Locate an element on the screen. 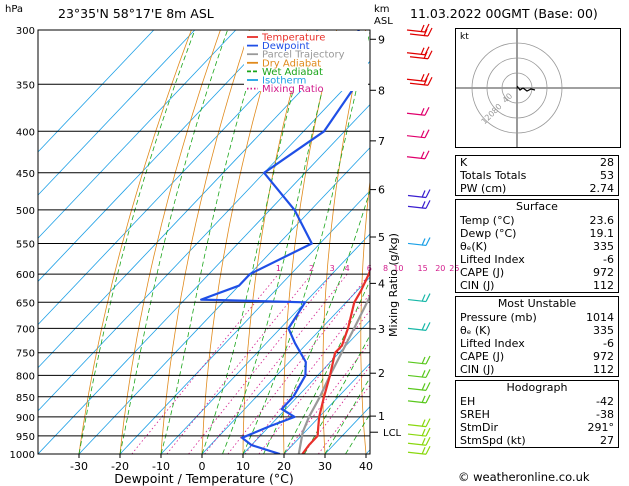 The image size is (629, 486). index-row: Totals Totals 53 is located at coordinates (537, 175).